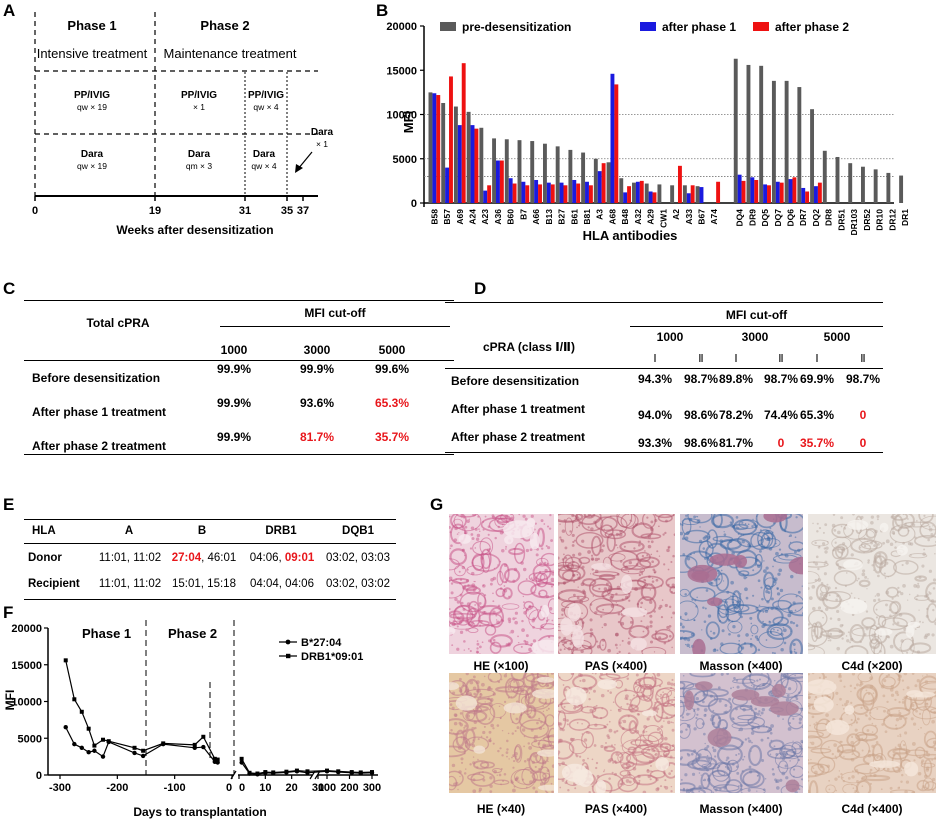 The image size is (941, 823). What do you see at coordinates (195, 230) in the screenshot?
I see `timeline-xlabel: Weeks after desensitization` at bounding box center [195, 230].